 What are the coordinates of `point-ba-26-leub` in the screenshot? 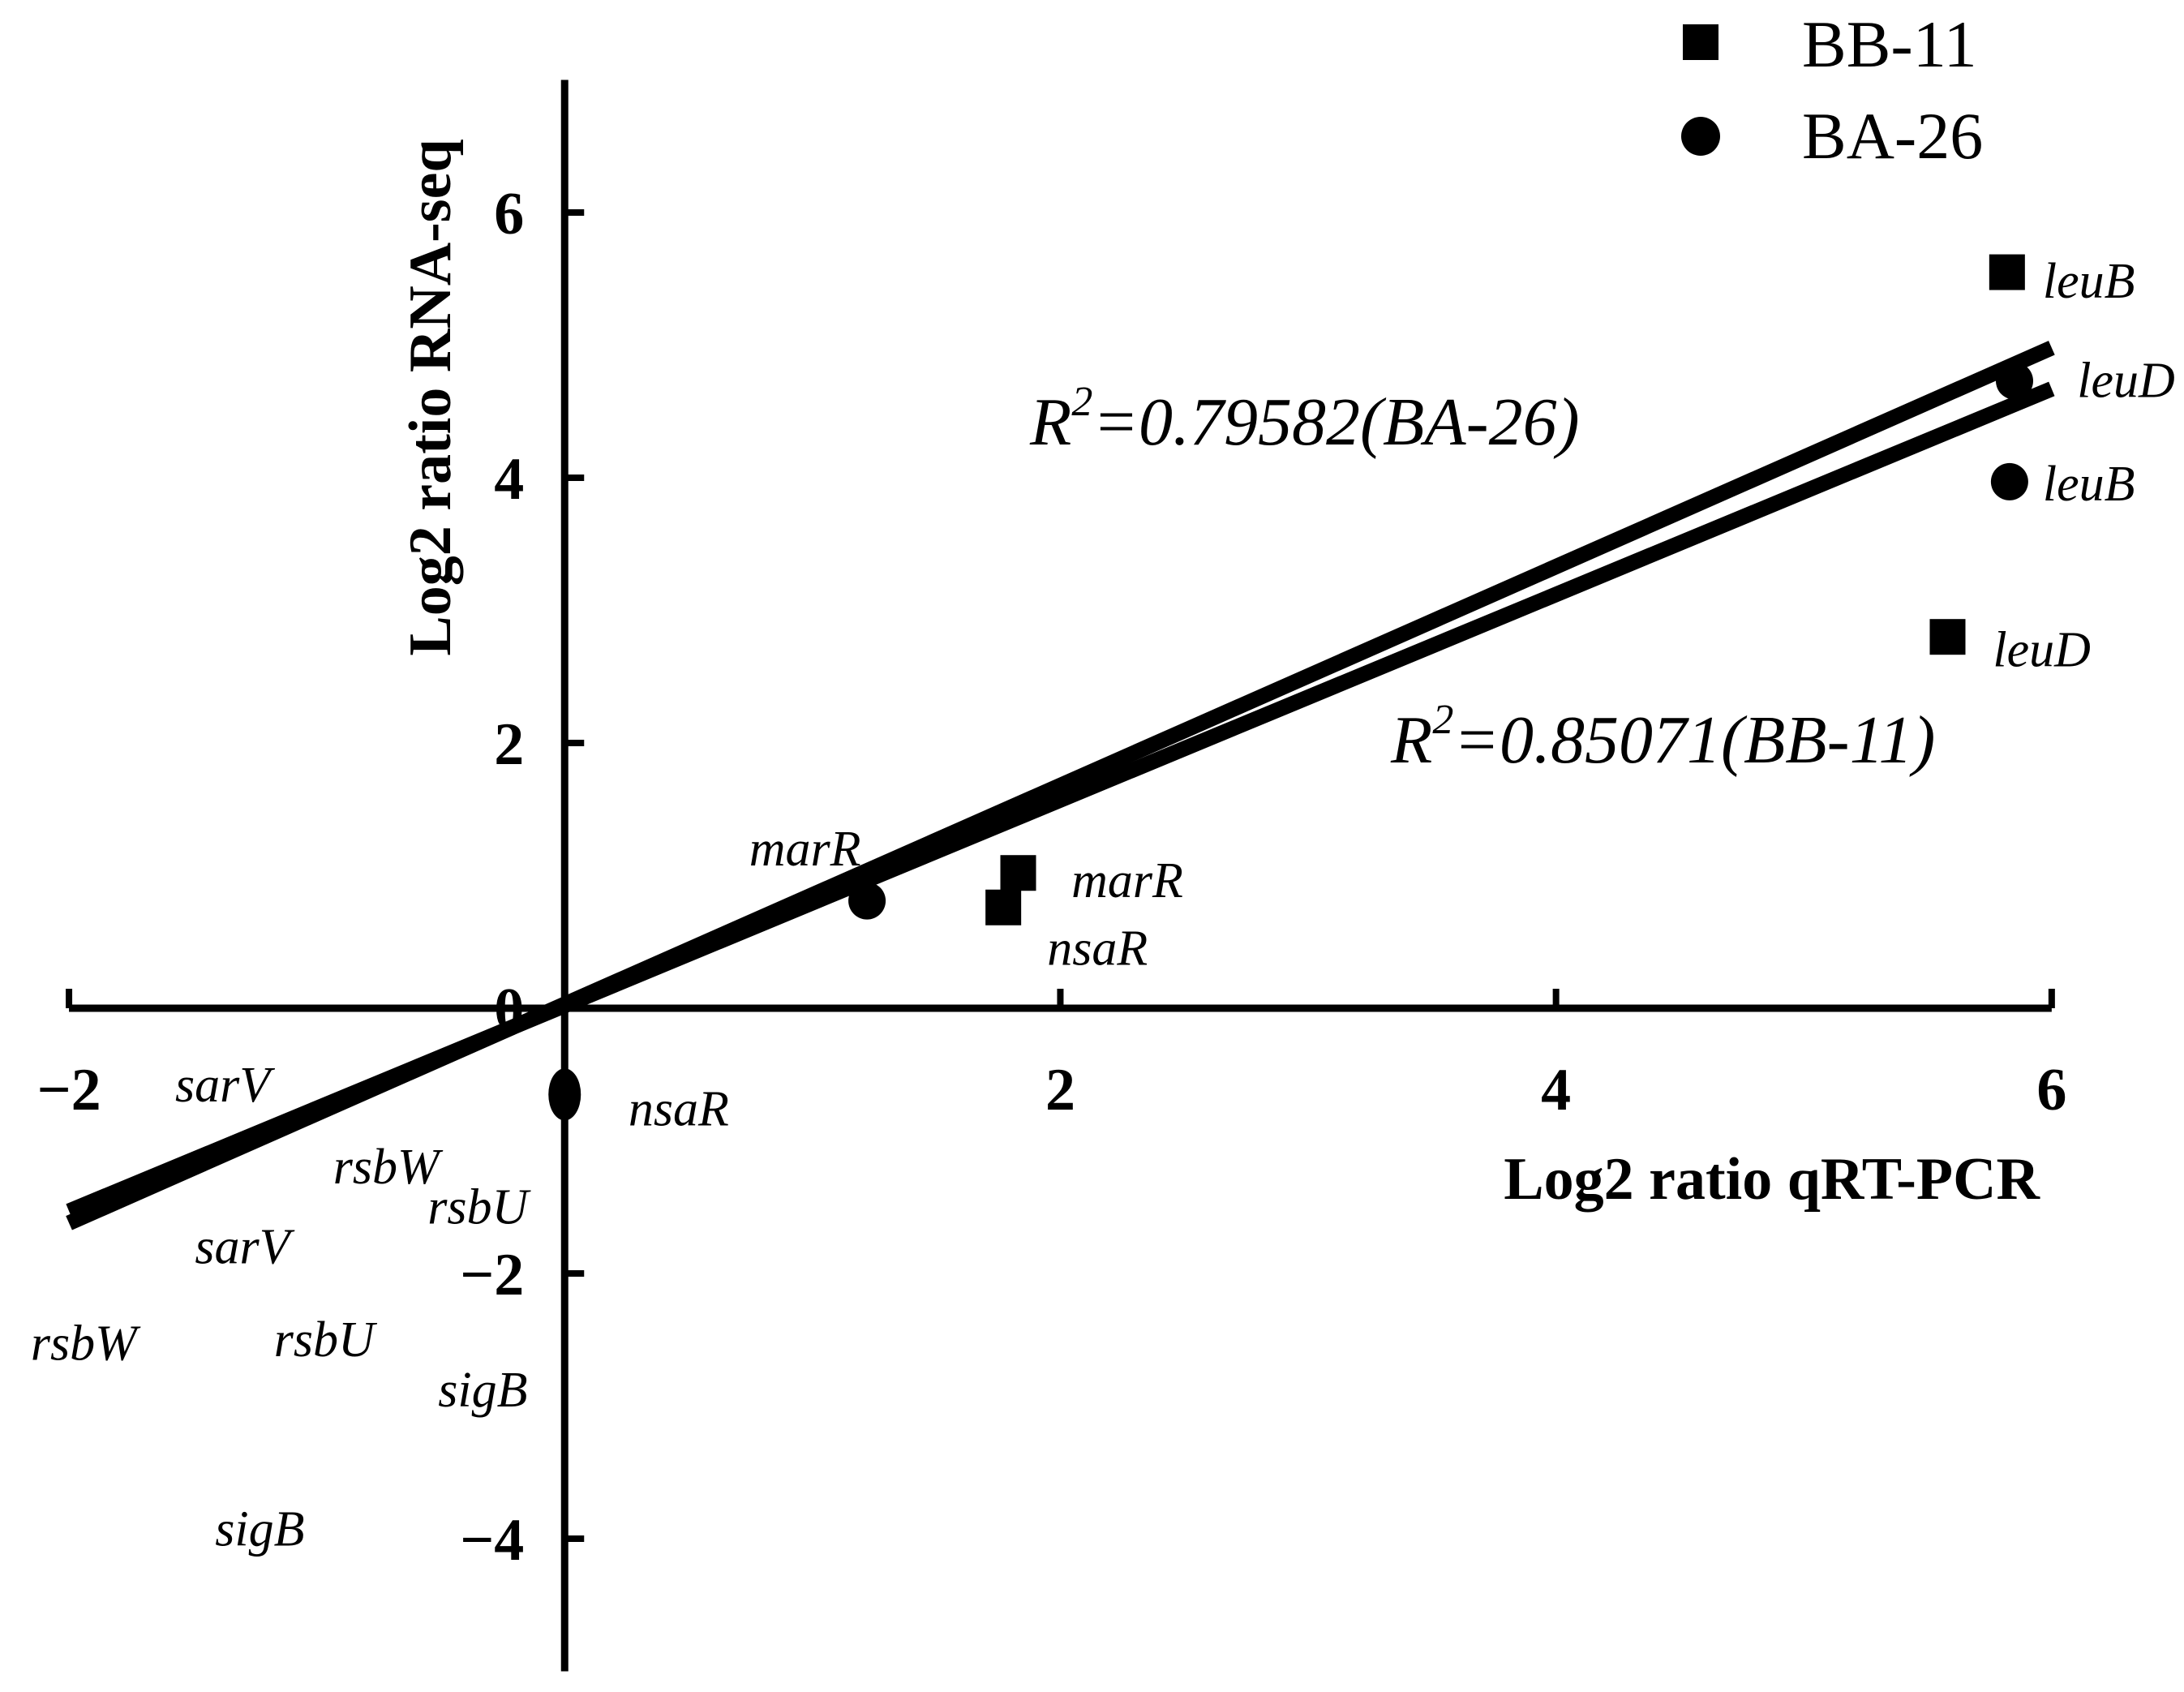 It's located at (2009, 481).